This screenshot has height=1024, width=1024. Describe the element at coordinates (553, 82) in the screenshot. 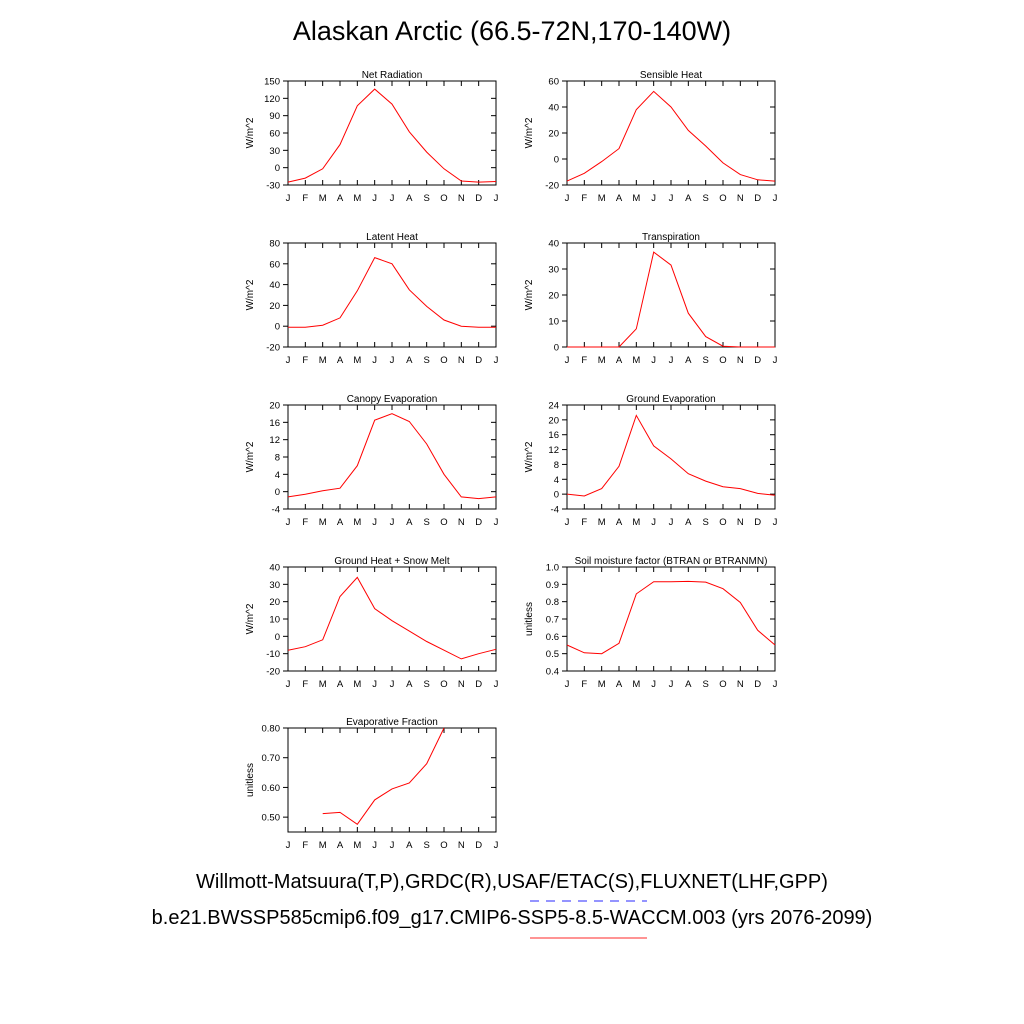

I see `y-tick-label: 60` at that location.